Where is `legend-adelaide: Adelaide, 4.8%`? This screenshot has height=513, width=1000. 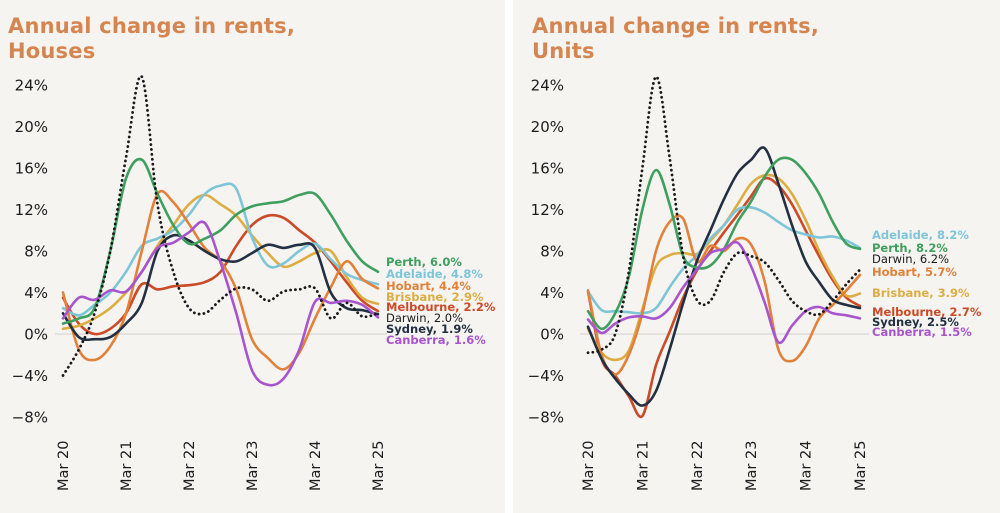 legend-adelaide: Adelaide, 4.8% is located at coordinates (434, 274).